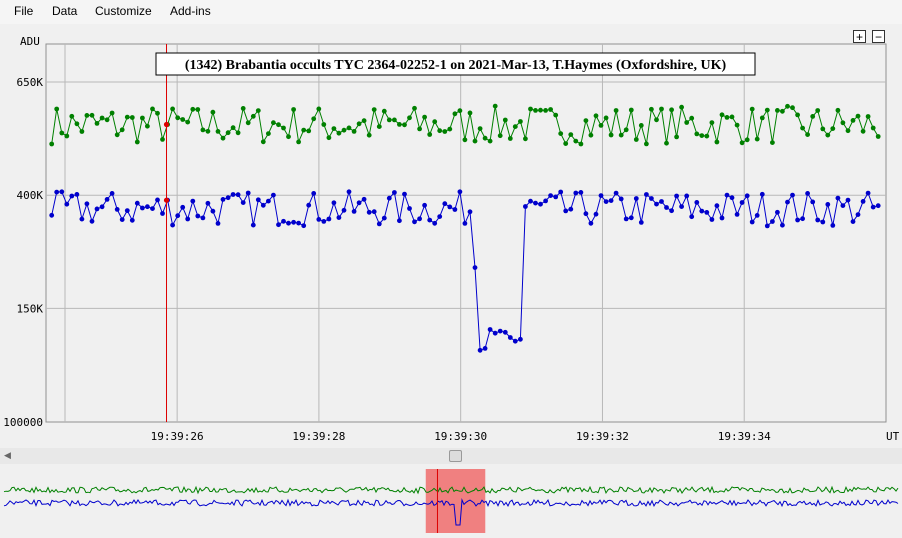 This screenshot has height=538, width=902. What do you see at coordinates (30, 195) in the screenshot?
I see `y-tick-label: 400K` at bounding box center [30, 195].